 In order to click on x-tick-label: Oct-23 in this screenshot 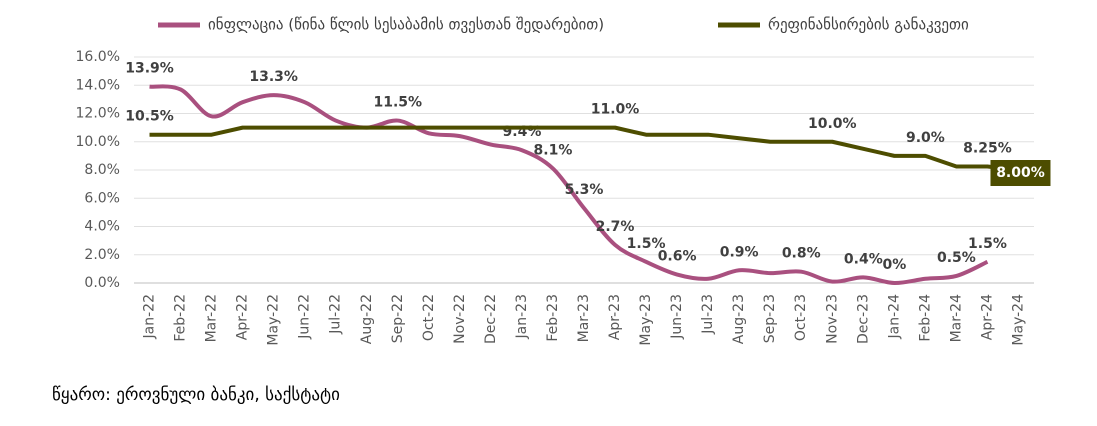, I will do `click(801, 317)`.